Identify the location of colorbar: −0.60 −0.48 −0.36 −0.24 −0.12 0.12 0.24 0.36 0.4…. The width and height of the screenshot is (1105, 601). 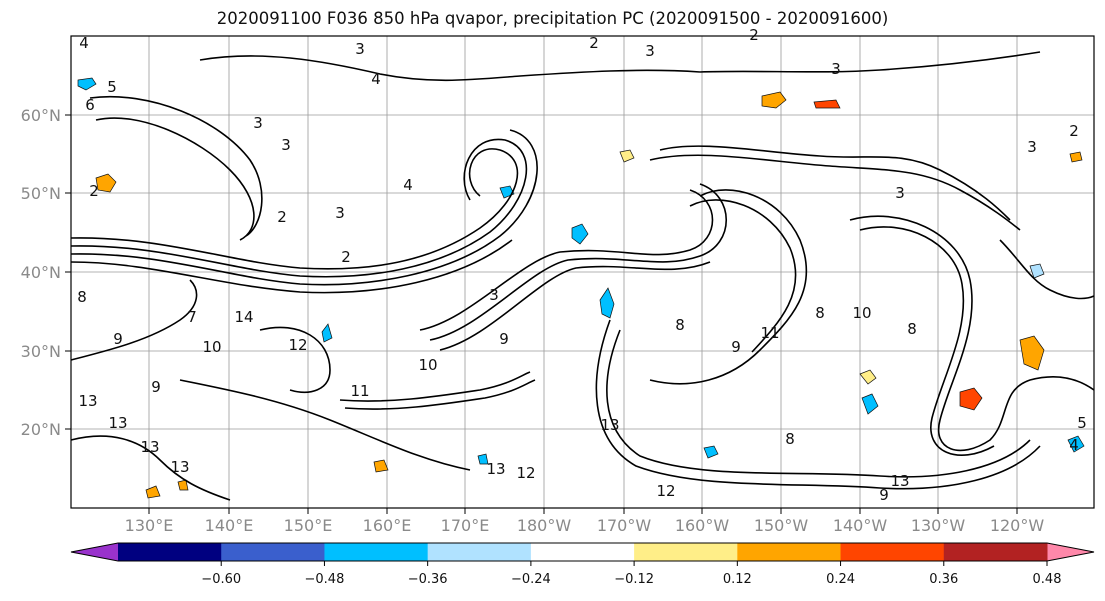
(582, 564).